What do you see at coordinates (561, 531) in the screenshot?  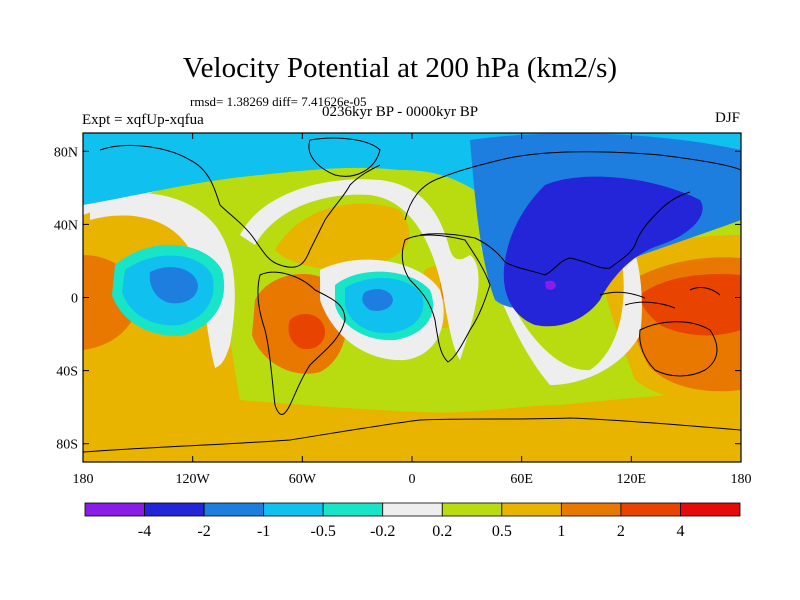 I see `colorbar-label: 1` at bounding box center [561, 531].